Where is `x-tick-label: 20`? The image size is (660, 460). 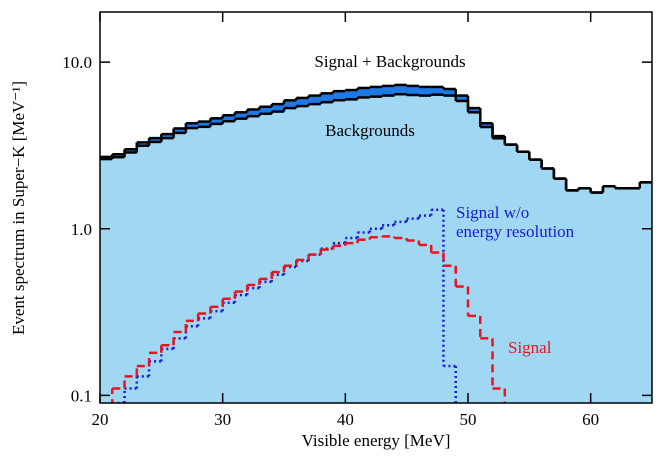 x-tick-label: 20 is located at coordinates (100, 419).